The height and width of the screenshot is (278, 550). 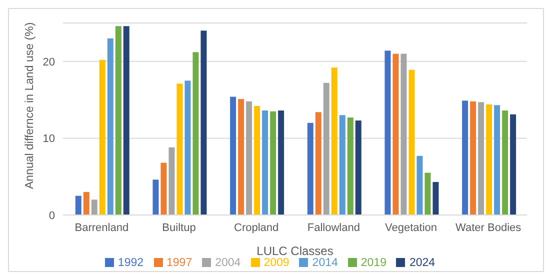 I want to click on legend-label: 1992, so click(x=131, y=263).